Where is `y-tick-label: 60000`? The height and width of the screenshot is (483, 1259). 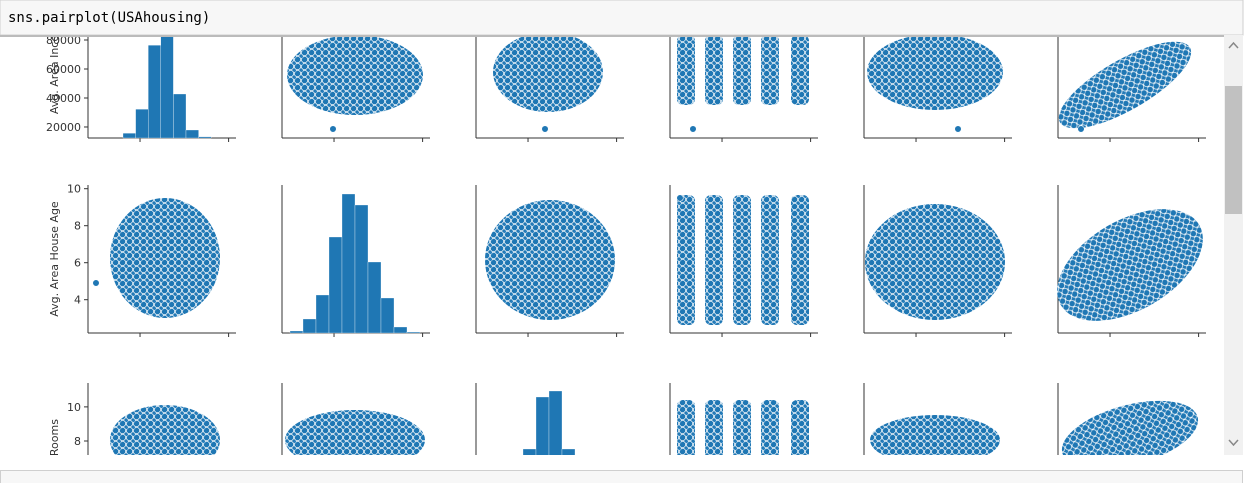 y-tick-label: 60000 is located at coordinates (63, 69).